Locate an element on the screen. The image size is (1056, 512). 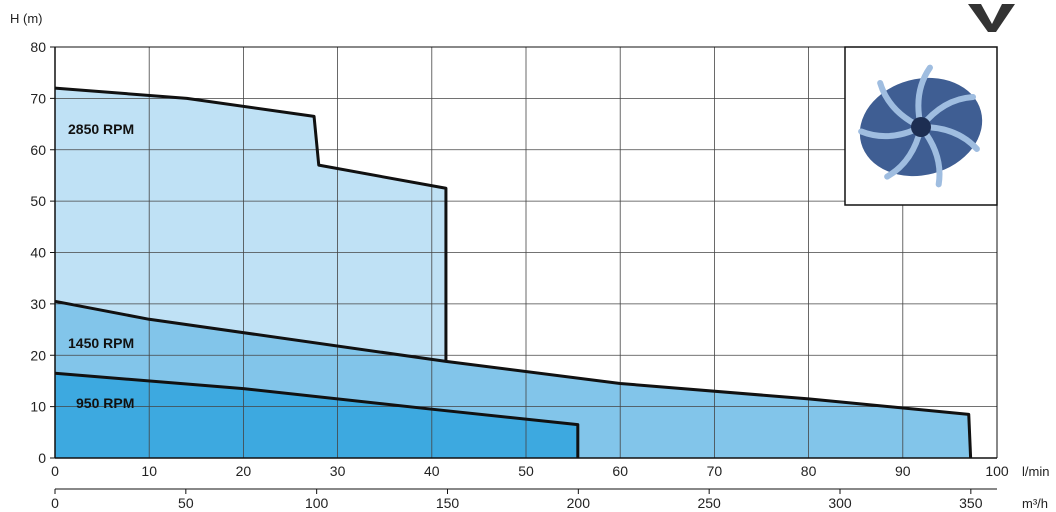
x-tick-label: 100 is located at coordinates (997, 471).